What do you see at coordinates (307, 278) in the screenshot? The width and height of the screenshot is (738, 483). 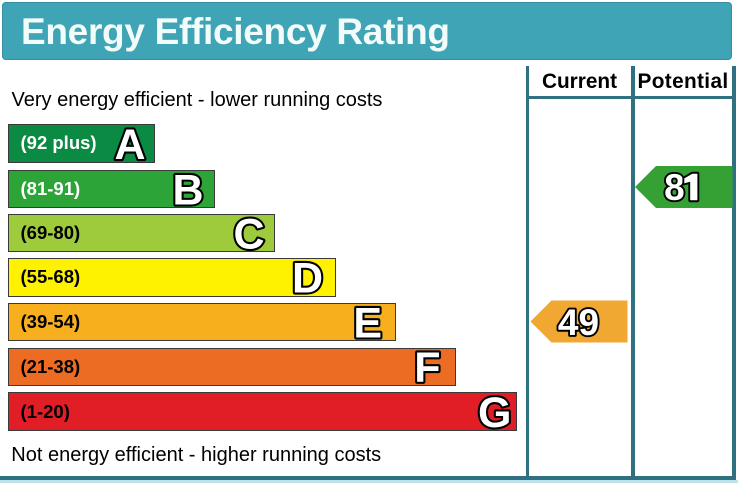 I see `svg-text: D` at bounding box center [307, 278].